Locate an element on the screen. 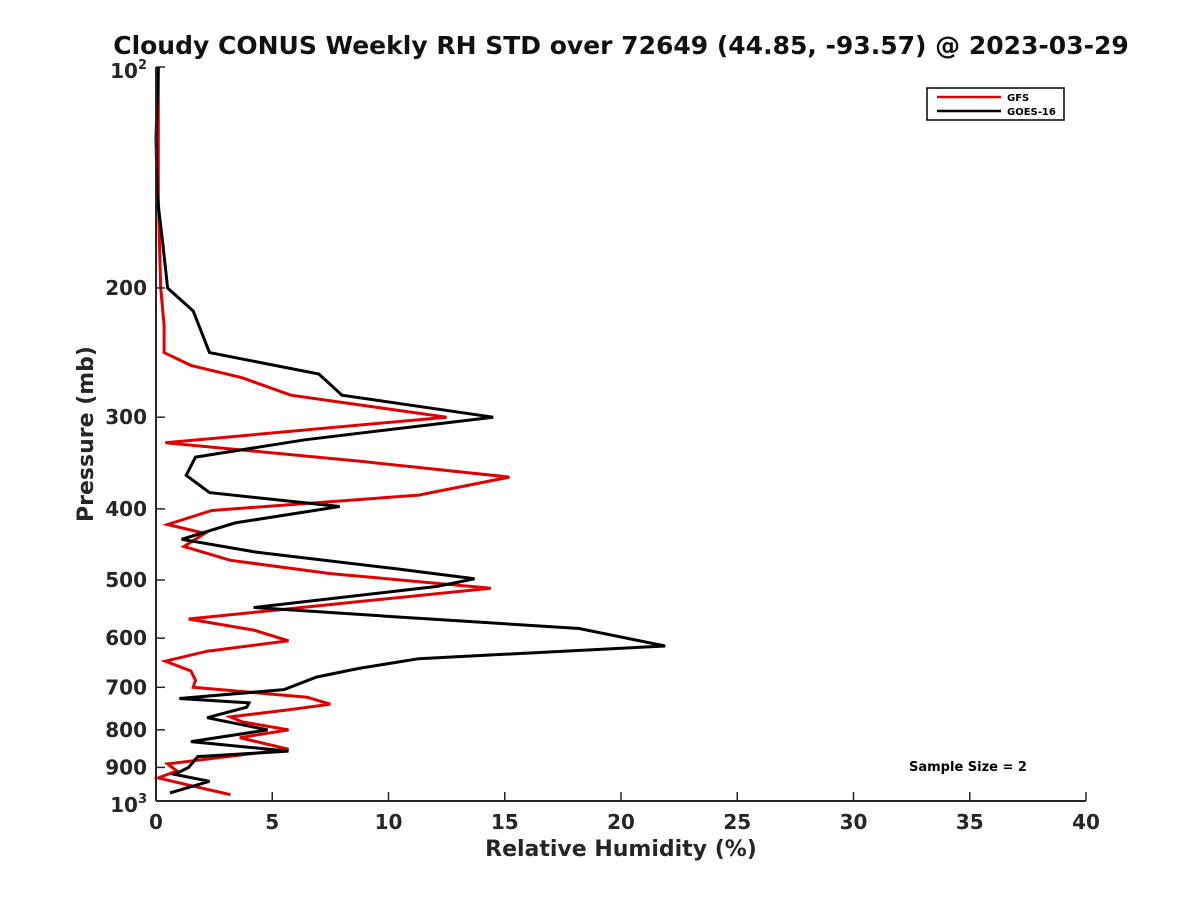 This screenshot has height=900, width=1200. y-tick-label: 600 is located at coordinates (126, 638).